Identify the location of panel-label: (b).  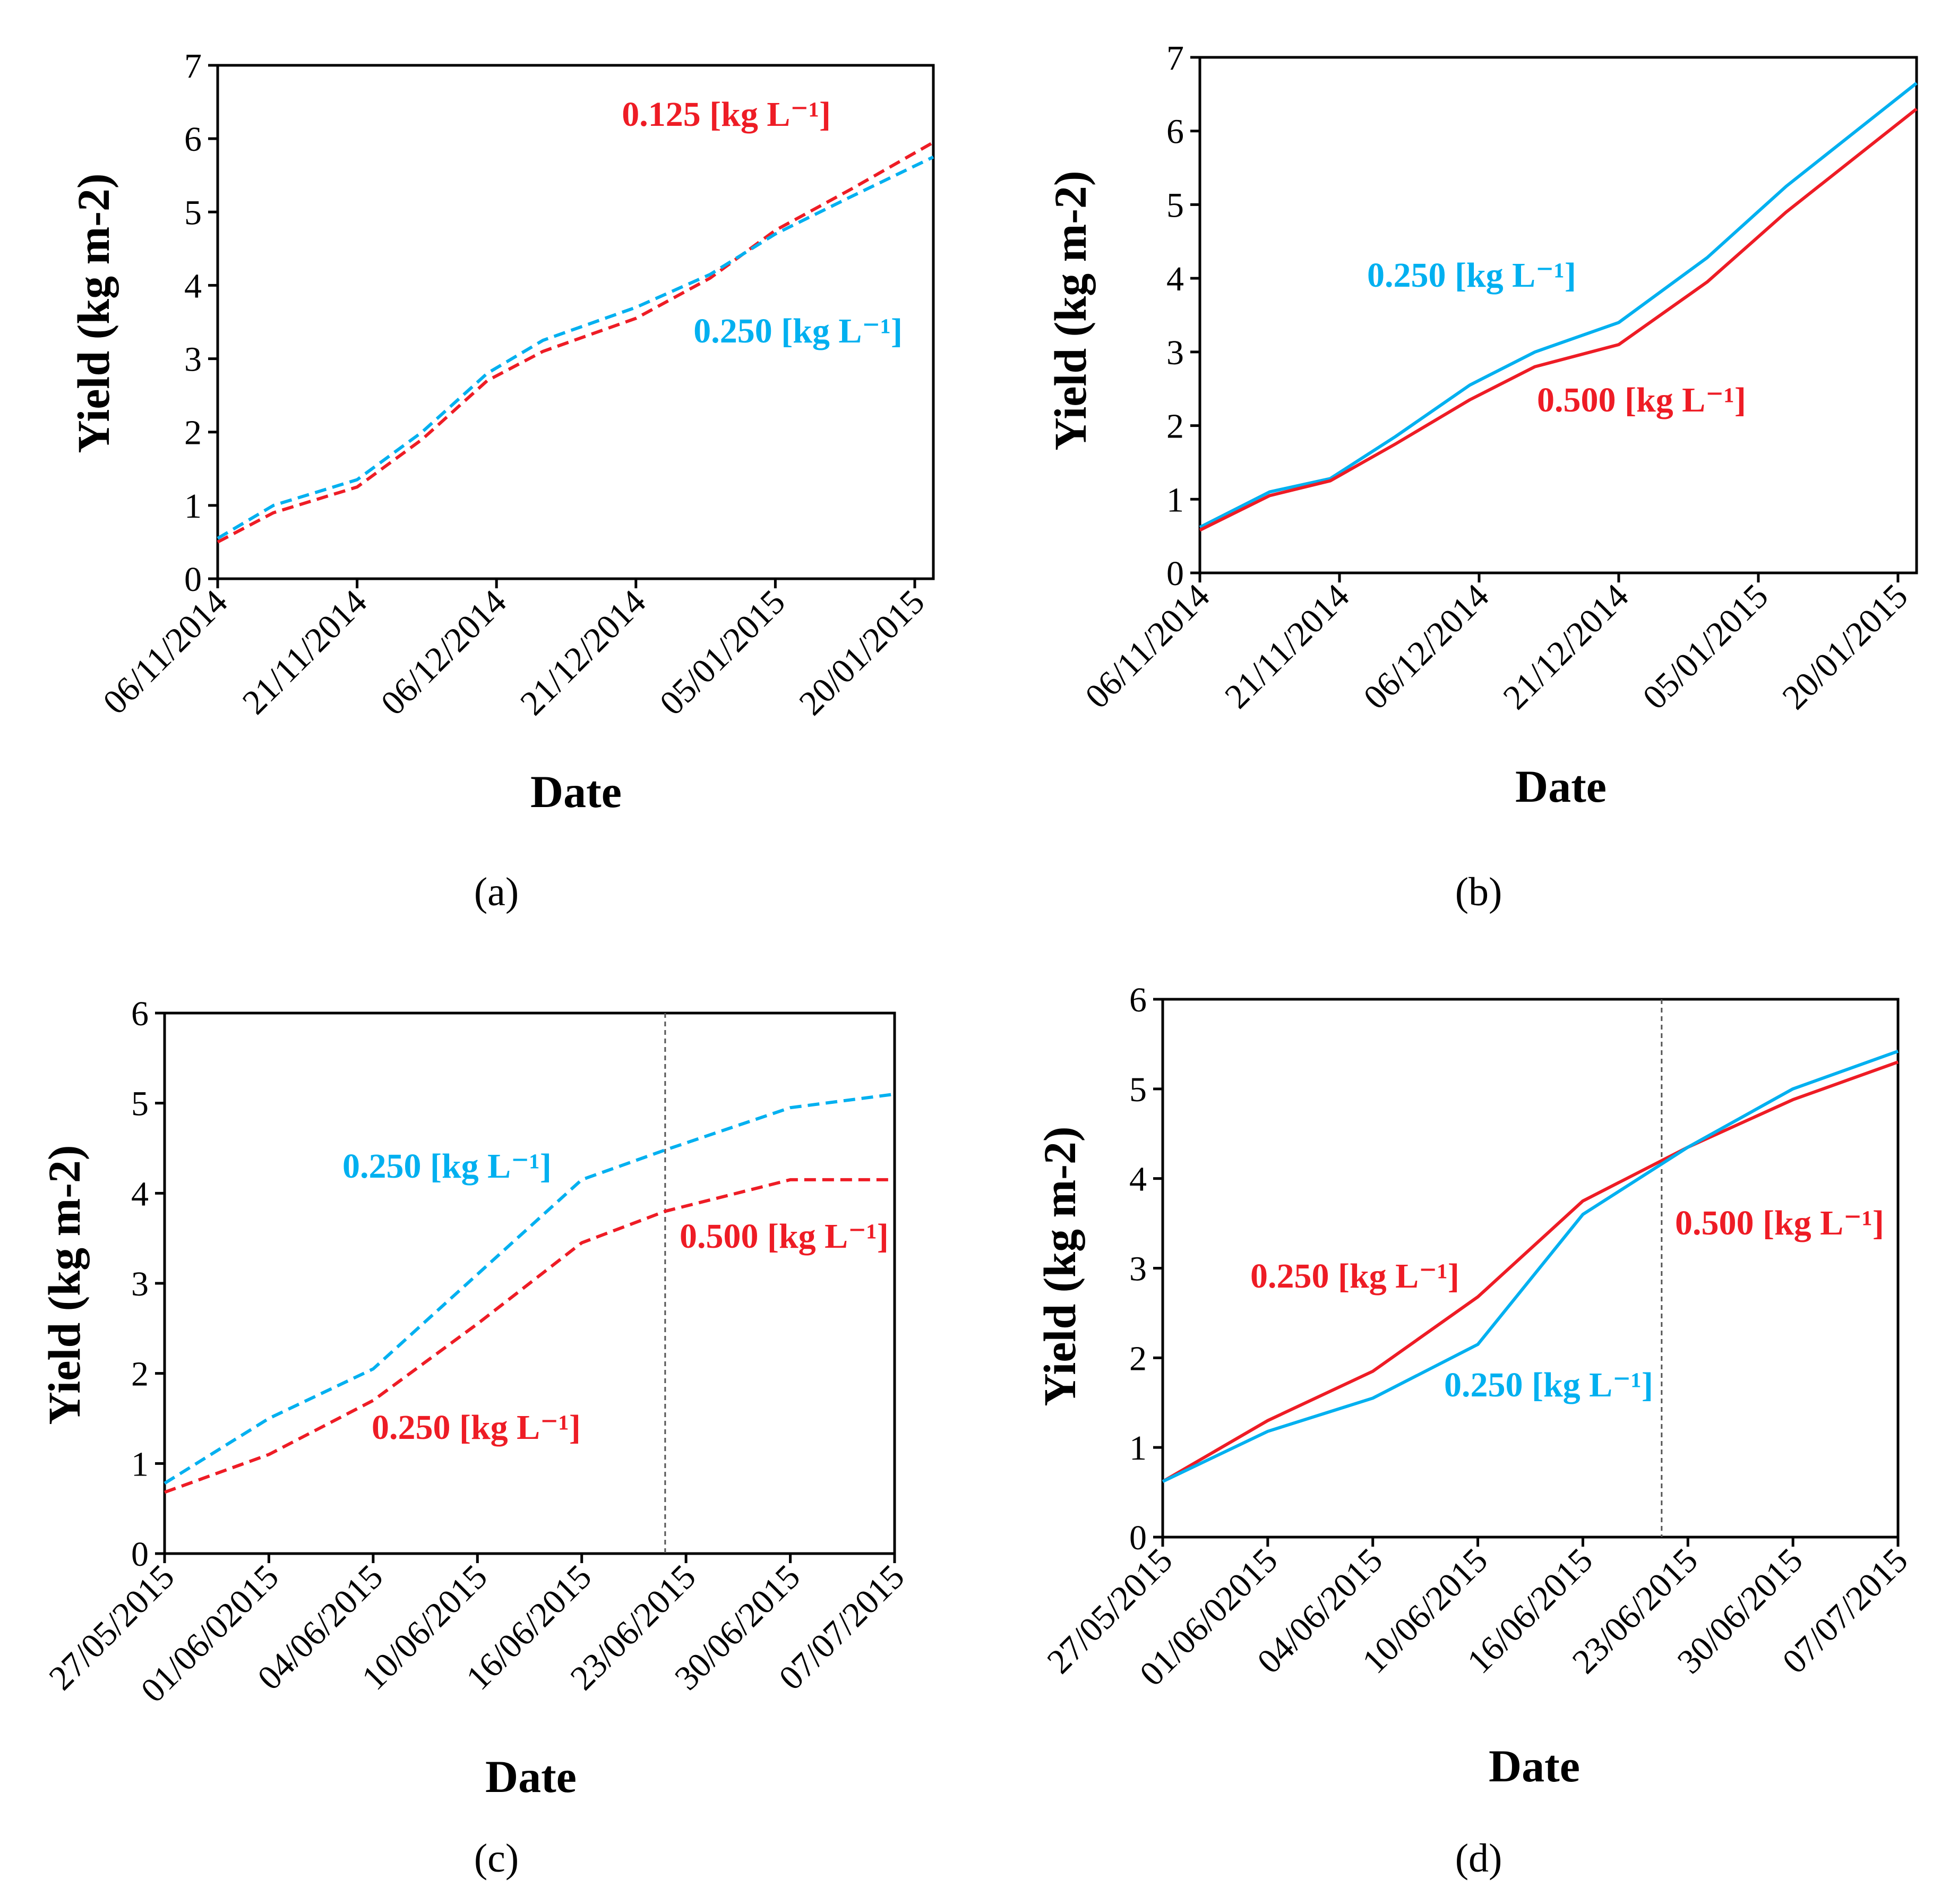
(1479, 892).